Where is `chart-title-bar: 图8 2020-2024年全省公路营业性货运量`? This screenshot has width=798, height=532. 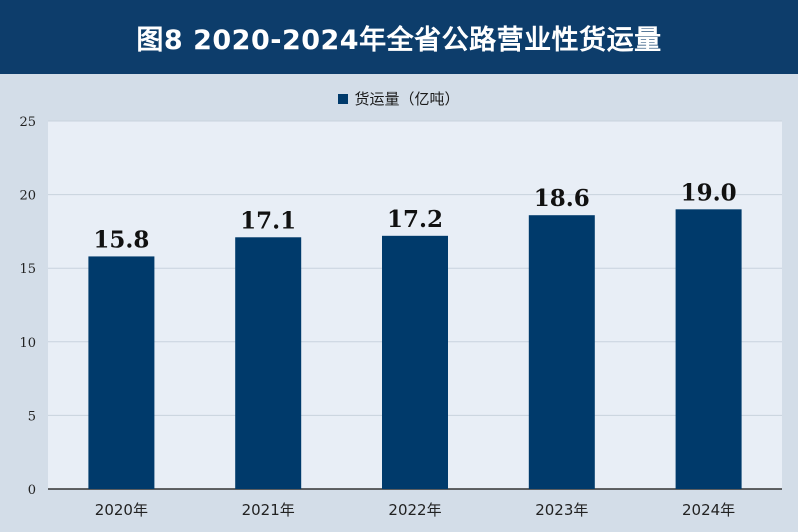 chart-title-bar: 图8 2020-2024年全省公路营业性货运量 is located at coordinates (399, 37).